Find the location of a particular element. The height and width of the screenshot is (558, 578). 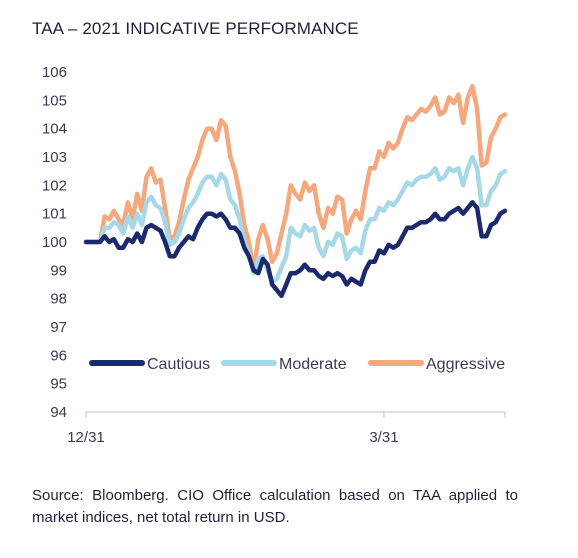

y-axis: 94 95 96 97 98 99 100 101 102 103 104 105 106 is located at coordinates (54, 242).